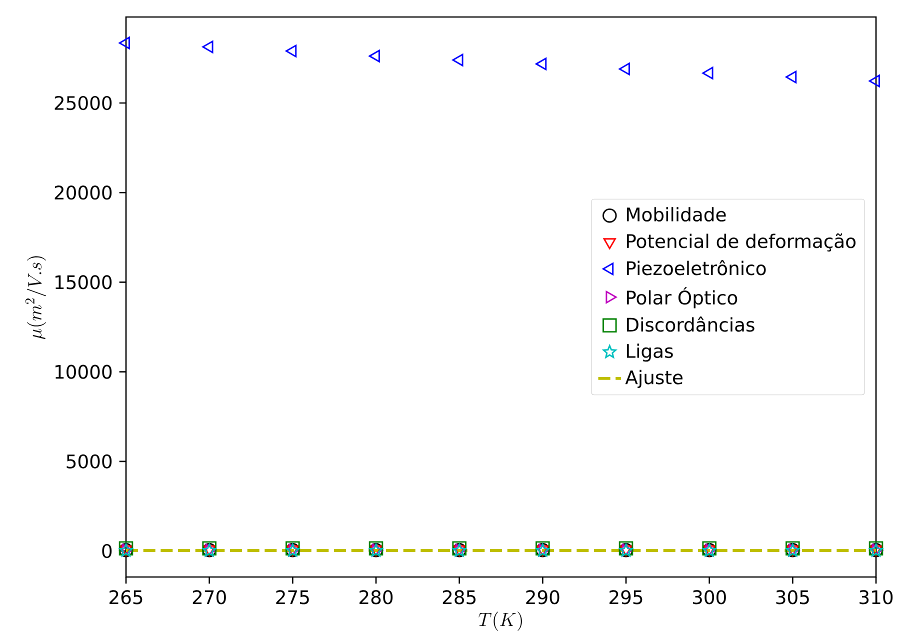  I want to click on x-tick-label: 270, so click(209, 597).